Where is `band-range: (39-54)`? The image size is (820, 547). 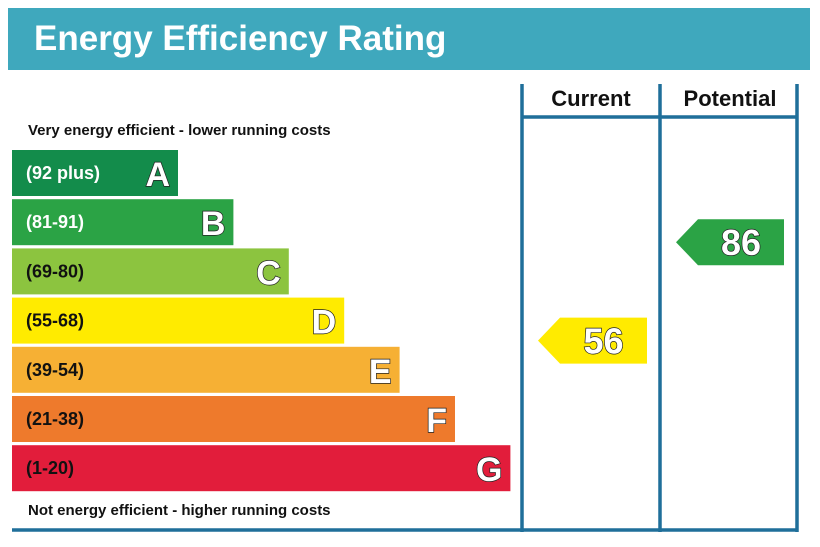 band-range: (39-54) is located at coordinates (55, 370).